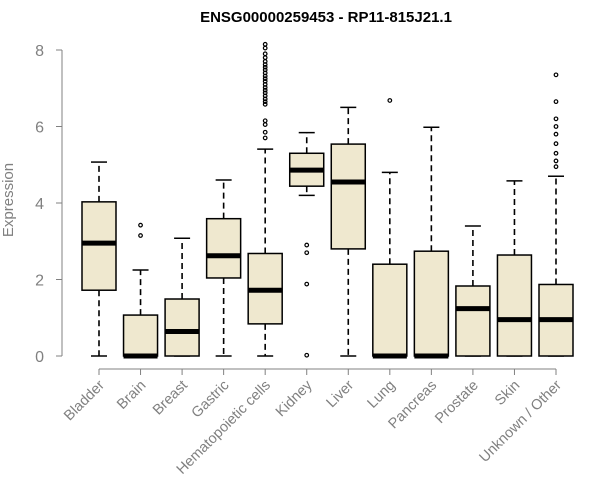 The image size is (600, 500). I want to click on x-tick-label: Kidney, so click(294, 398).